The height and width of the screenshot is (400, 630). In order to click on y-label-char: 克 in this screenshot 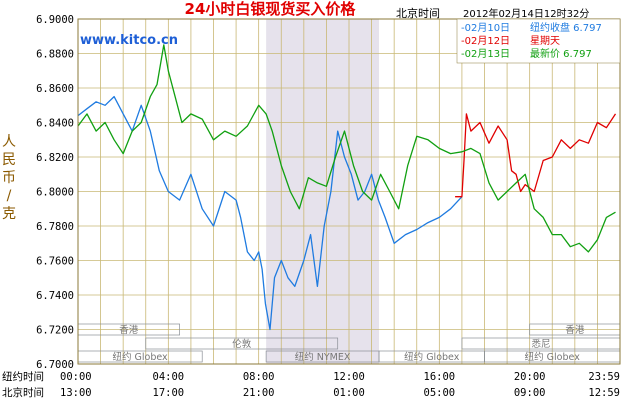, I will do `click(9, 214)`.